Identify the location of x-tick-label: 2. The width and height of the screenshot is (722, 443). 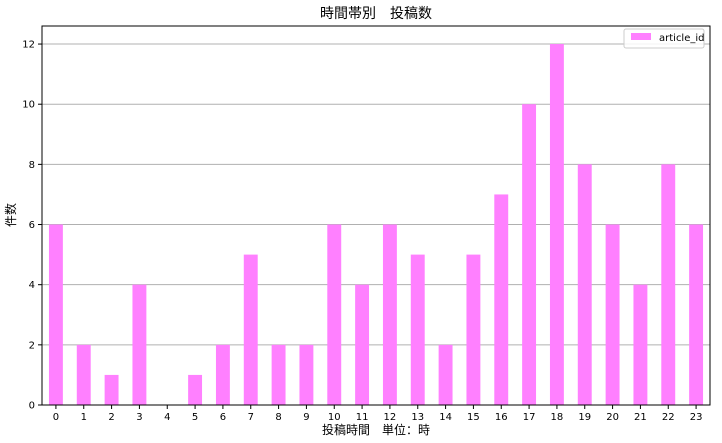
(111, 417).